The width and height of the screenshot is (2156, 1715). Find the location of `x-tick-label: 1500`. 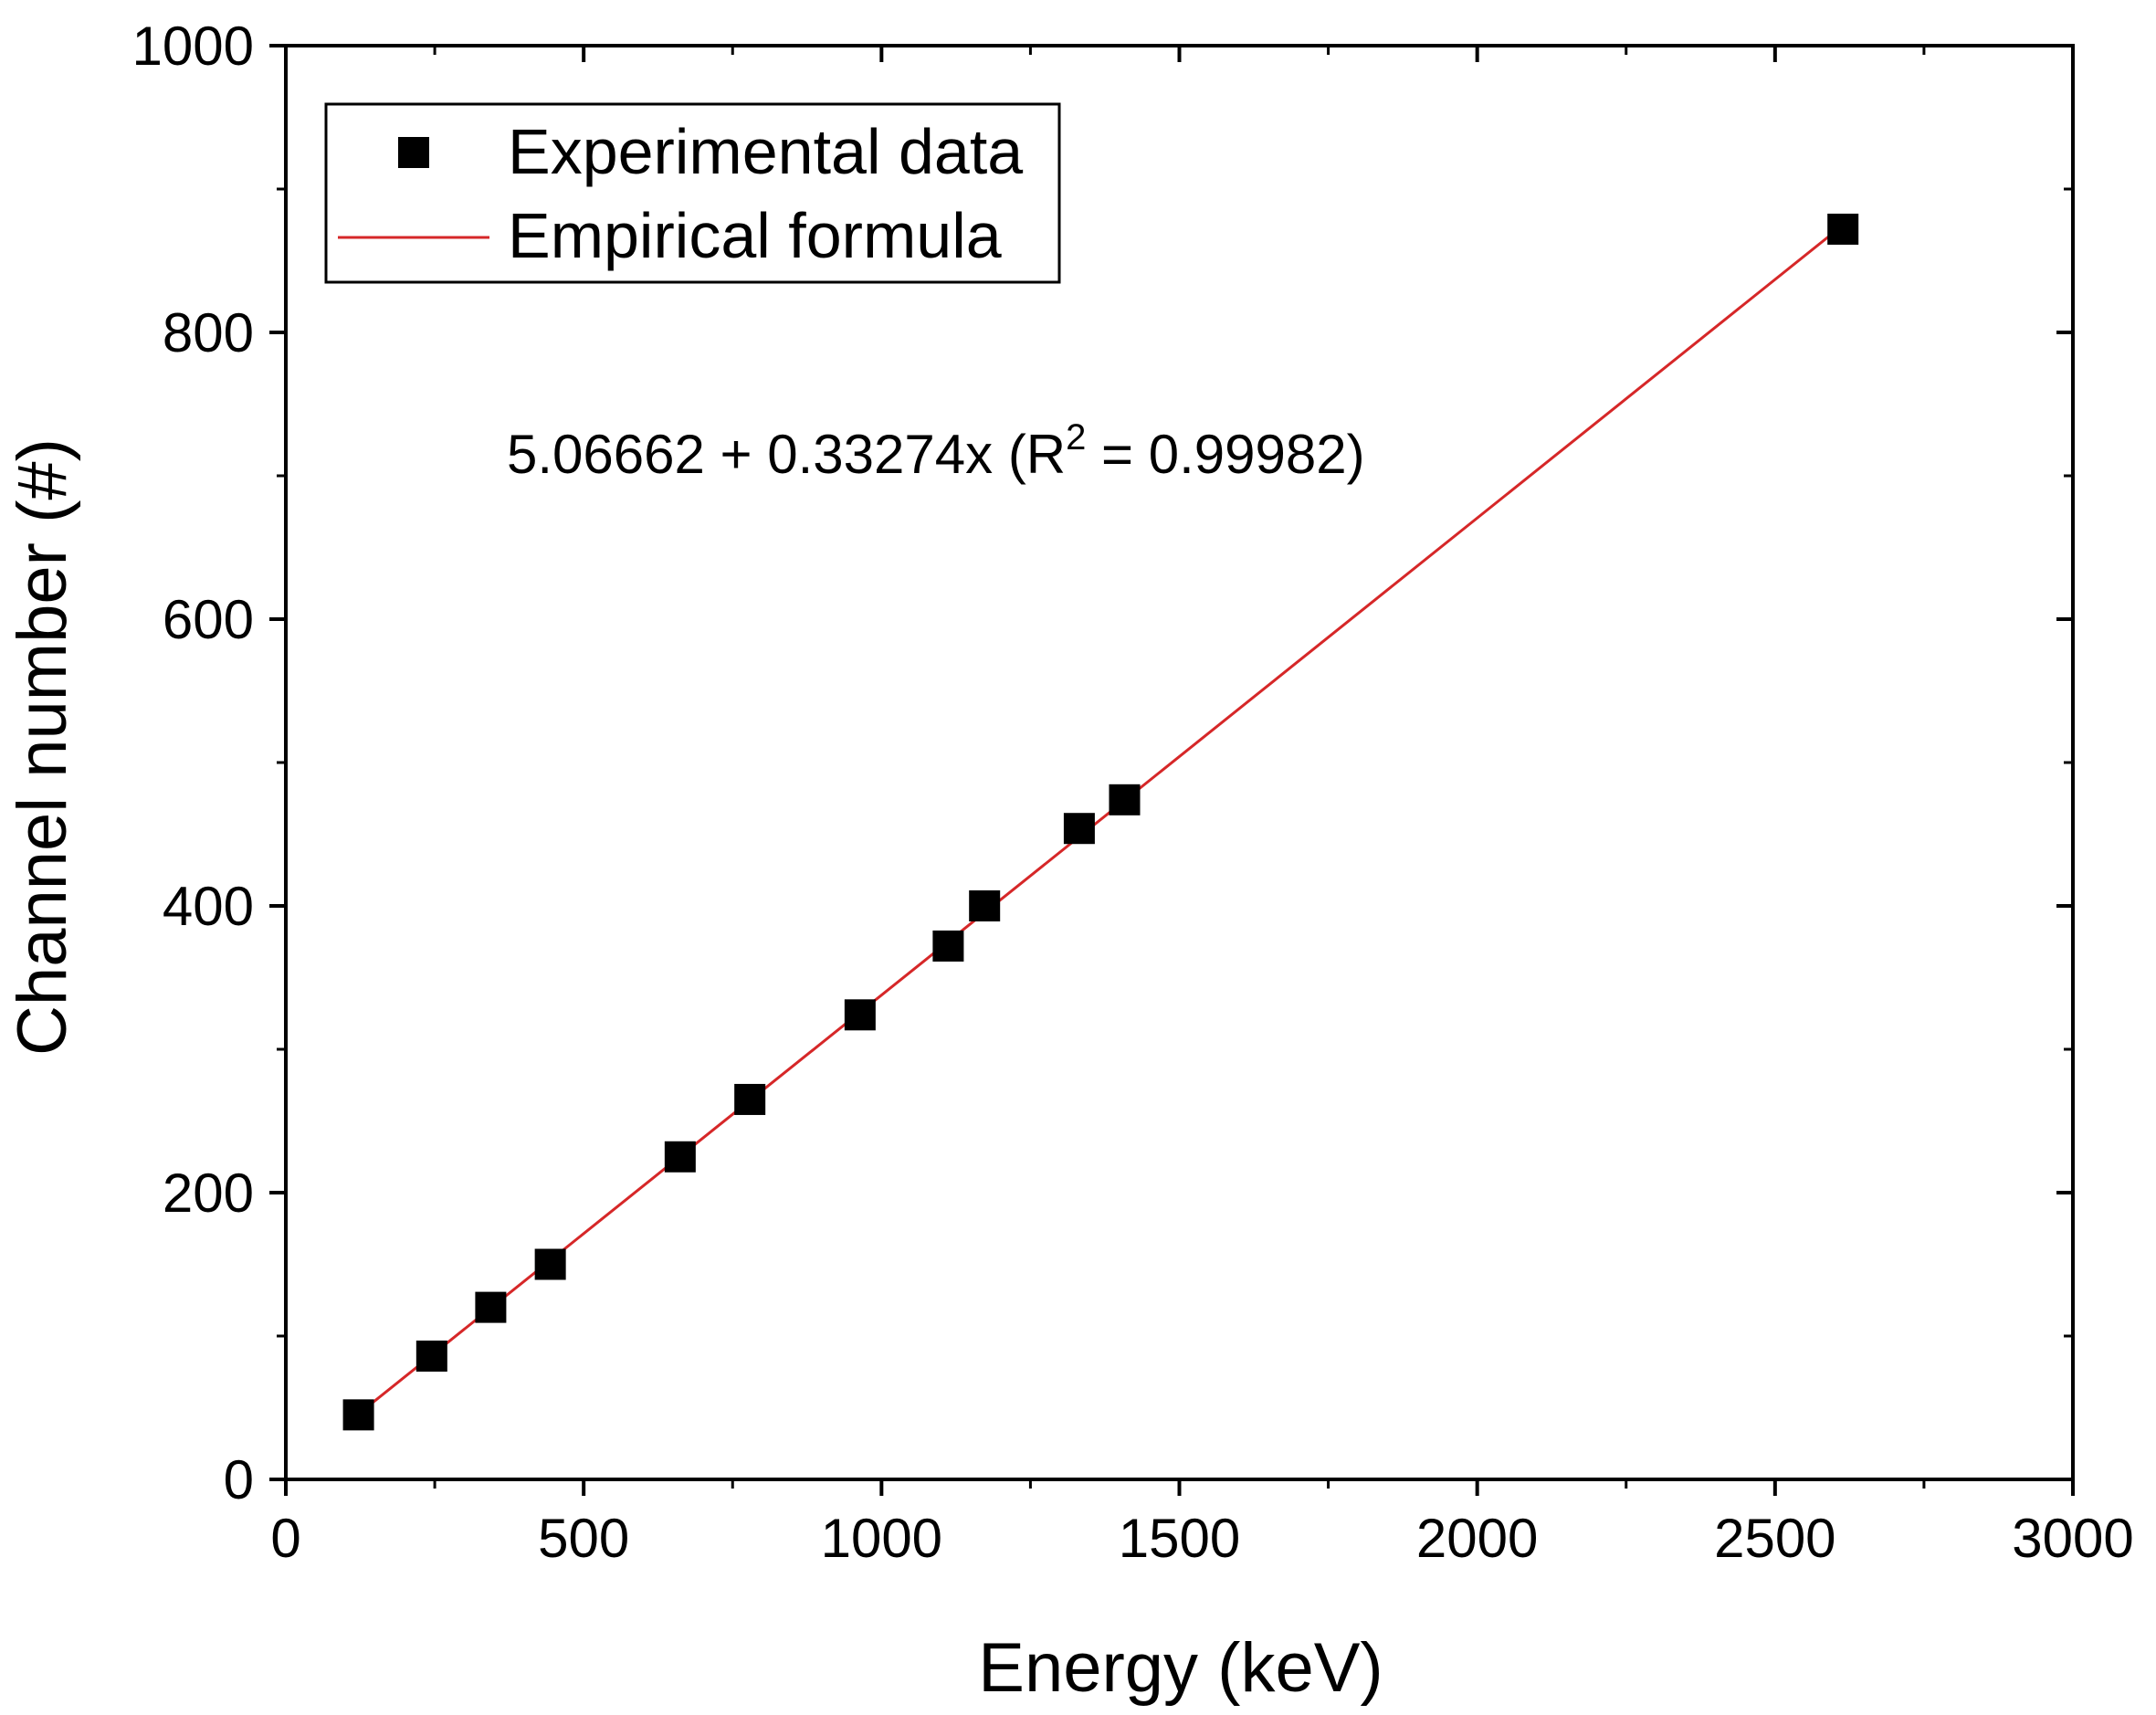

x-tick-label: 1500 is located at coordinates (1179, 1538).